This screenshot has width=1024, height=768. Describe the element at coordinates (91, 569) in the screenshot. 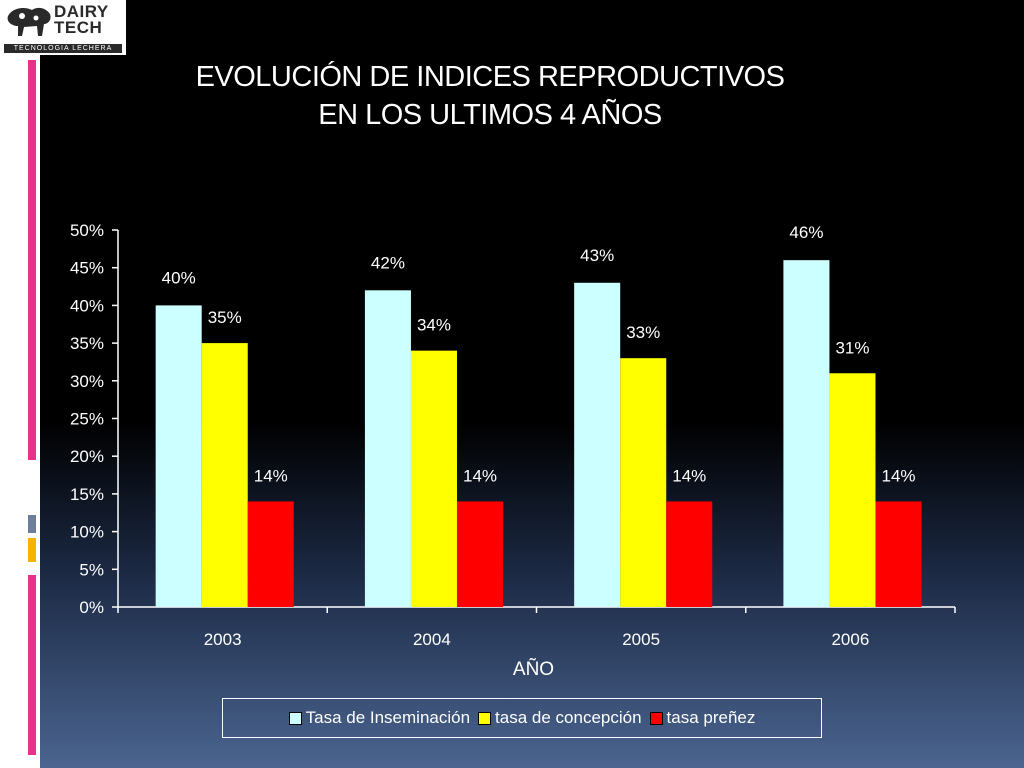

I see `y-tick-label: 5%` at that location.